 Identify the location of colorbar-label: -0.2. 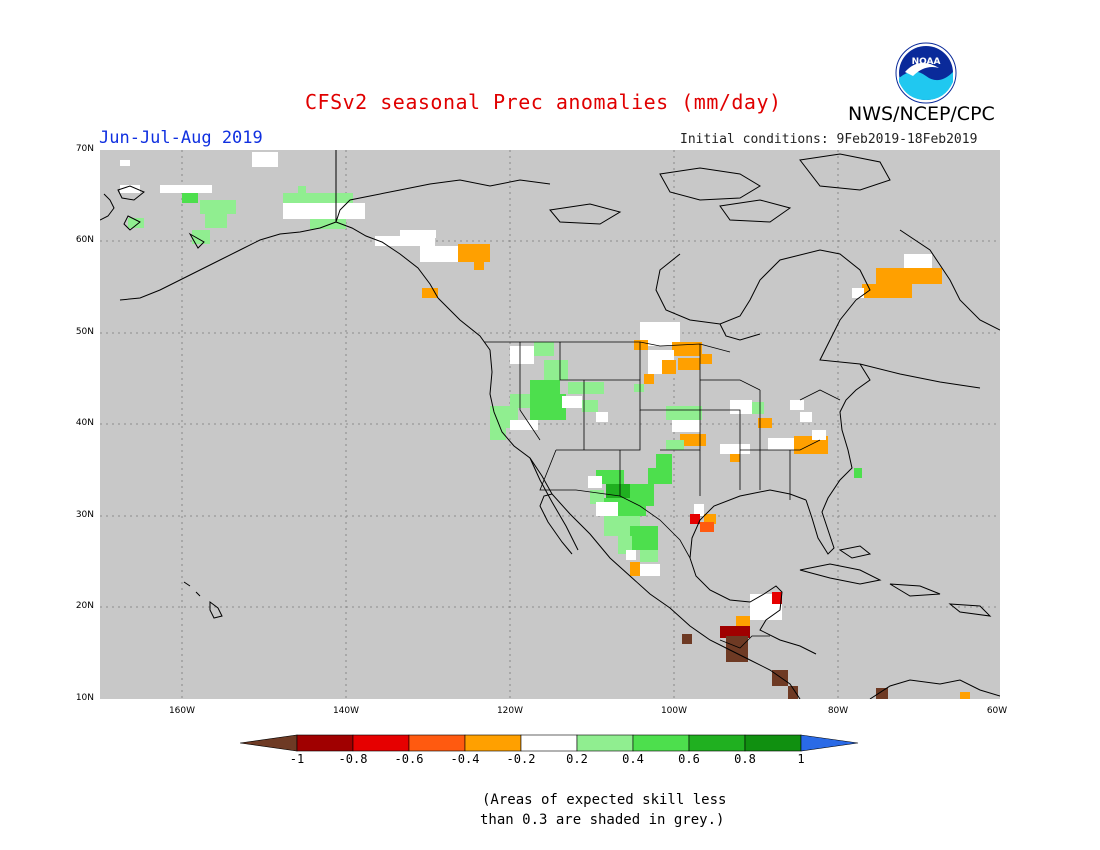
(521, 759).